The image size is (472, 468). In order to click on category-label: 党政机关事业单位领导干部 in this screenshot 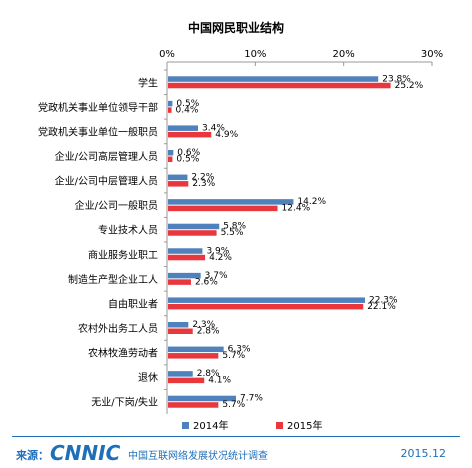, I will do `click(98, 107)`.